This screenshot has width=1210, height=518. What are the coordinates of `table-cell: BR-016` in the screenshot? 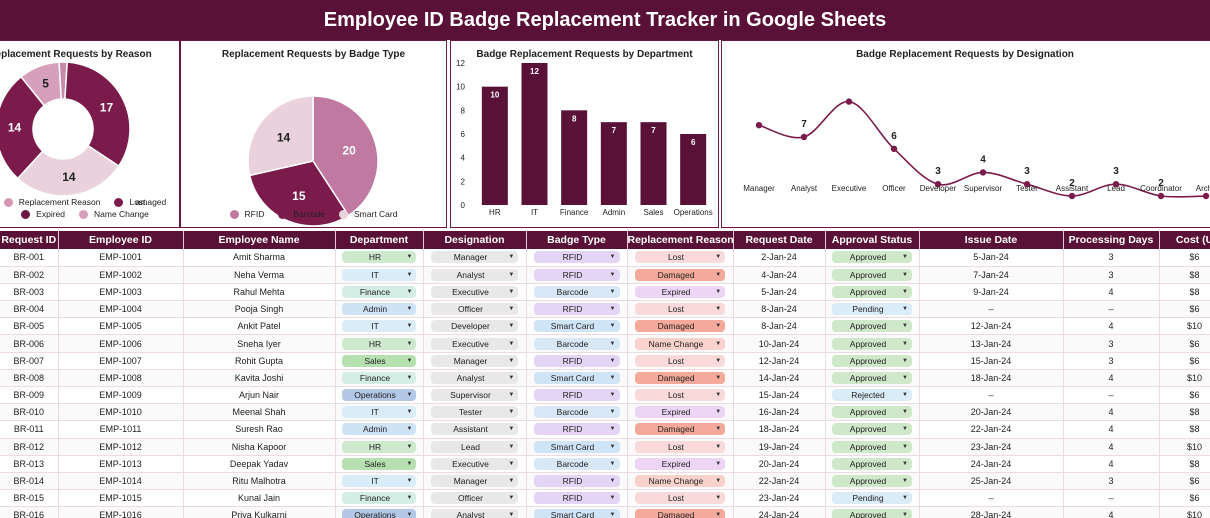 It's located at (29, 512).